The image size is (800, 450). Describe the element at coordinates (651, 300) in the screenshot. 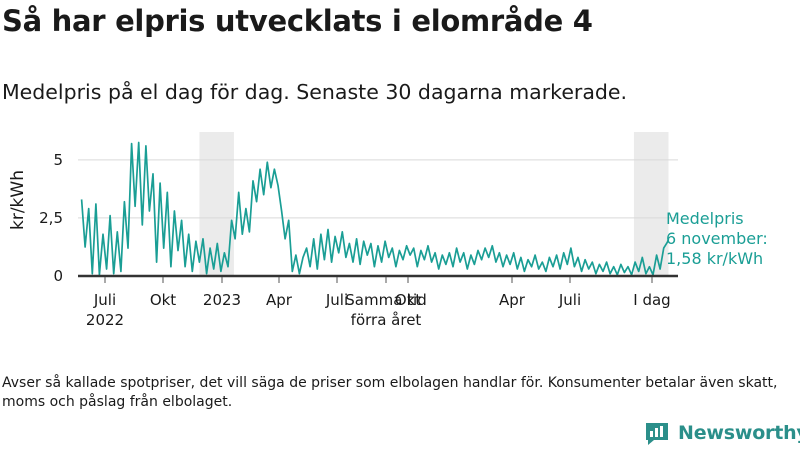

I see `x-tick-label: I dag` at that location.